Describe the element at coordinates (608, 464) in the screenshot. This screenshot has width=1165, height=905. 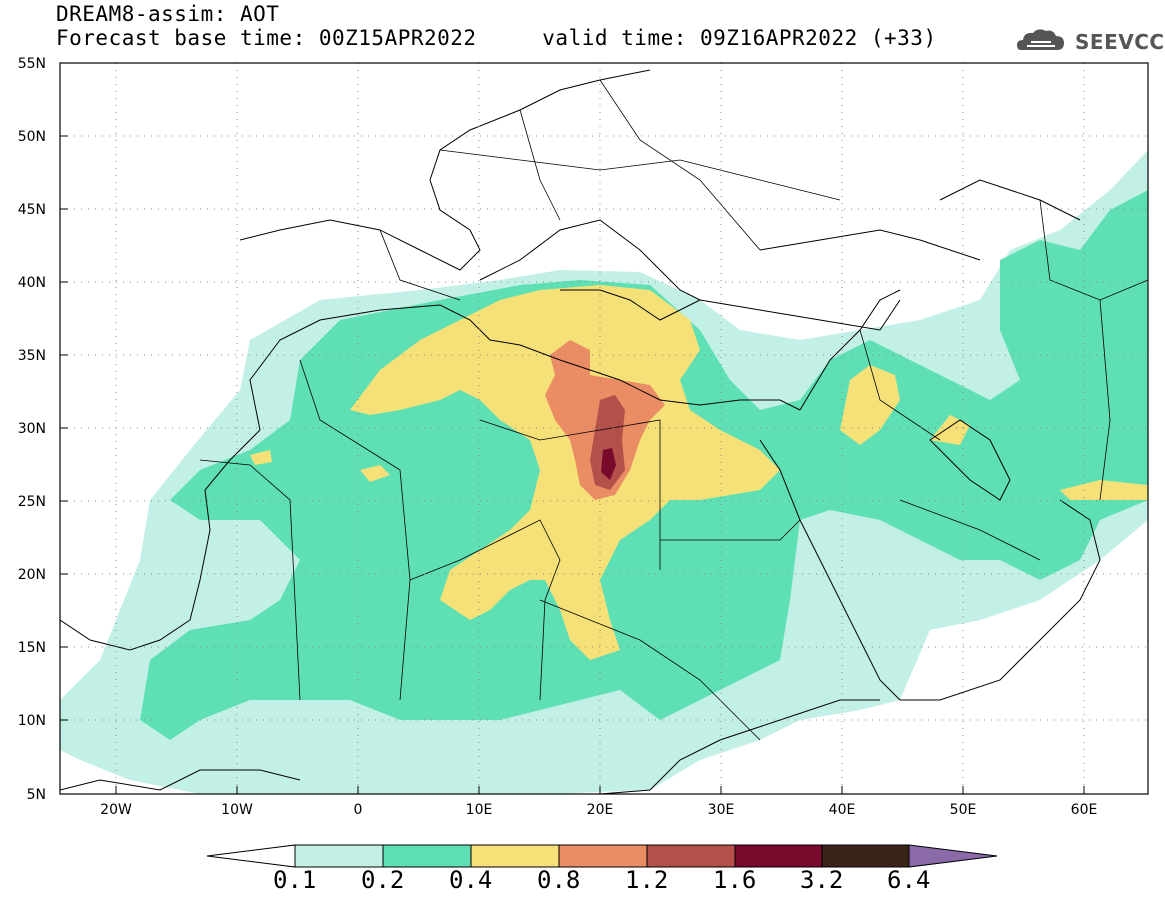
I see `aot-band-1.6` at that location.